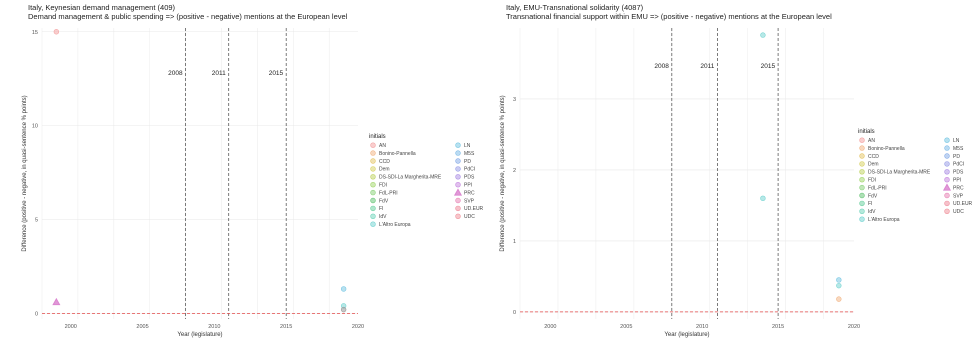  What do you see at coordinates (873, 196) in the screenshot?
I see `legend-item-label: FdV` at bounding box center [873, 196].